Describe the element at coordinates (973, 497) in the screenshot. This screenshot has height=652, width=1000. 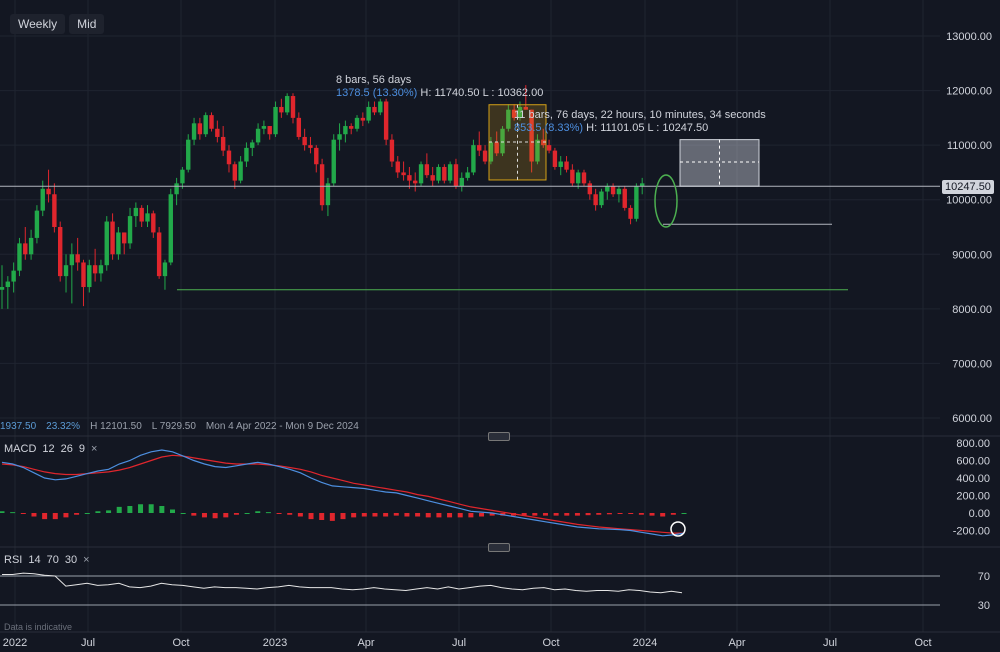
I see `macd-y-tick-label: 200.00` at that location.